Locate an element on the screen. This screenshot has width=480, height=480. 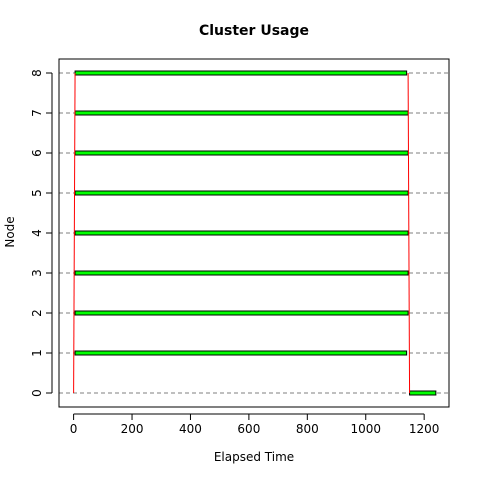
chart-title: Cluster Usage is located at coordinates (254, 31).